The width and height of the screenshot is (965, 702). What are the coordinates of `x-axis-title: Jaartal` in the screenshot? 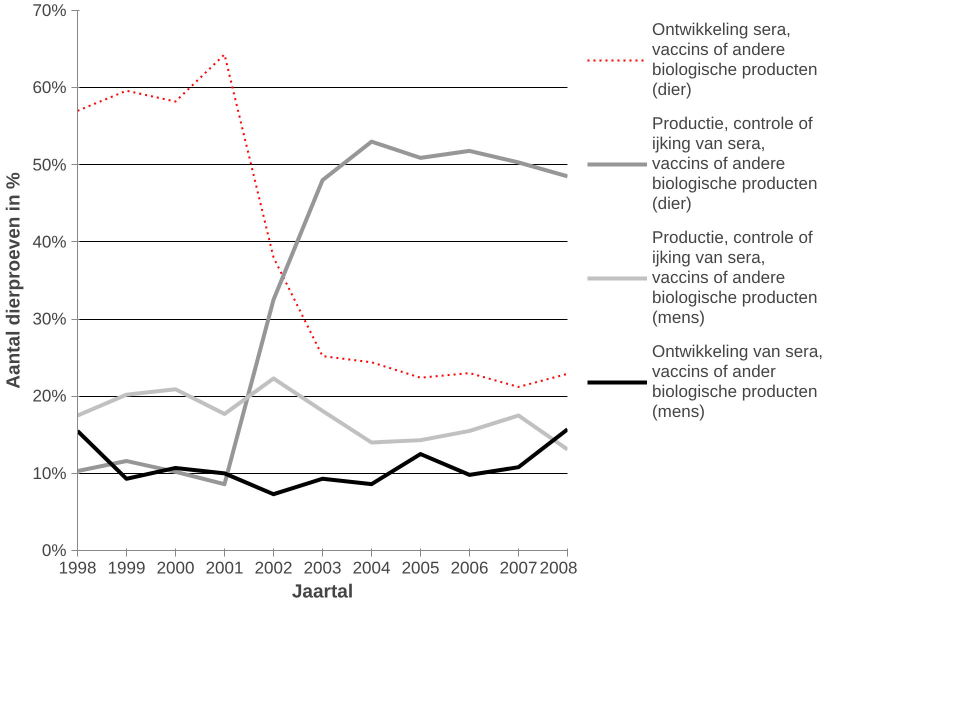 It's located at (323, 592).